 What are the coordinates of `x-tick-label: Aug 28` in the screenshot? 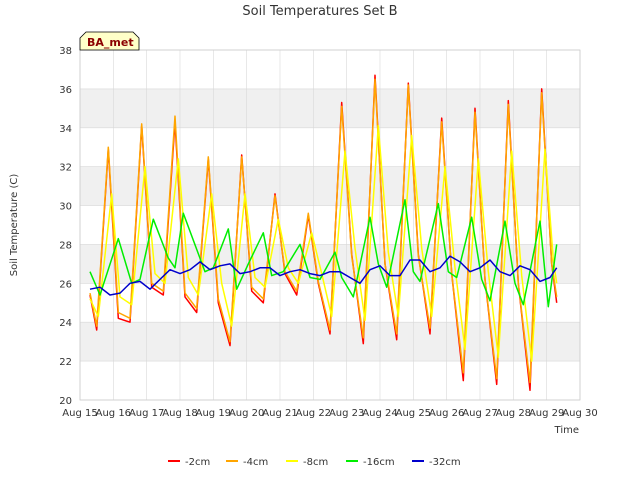 It's located at (513, 413).